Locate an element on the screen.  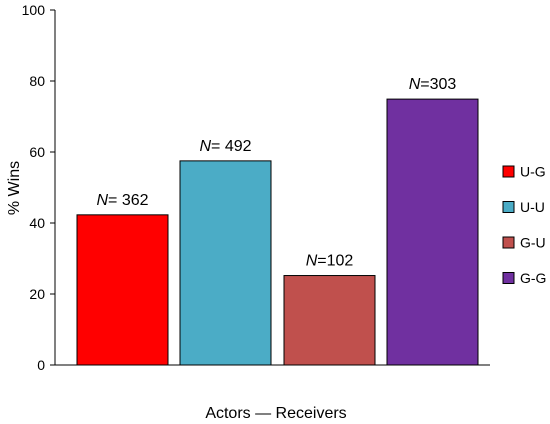
n-label-u-g: N= 362 is located at coordinates (122, 200).